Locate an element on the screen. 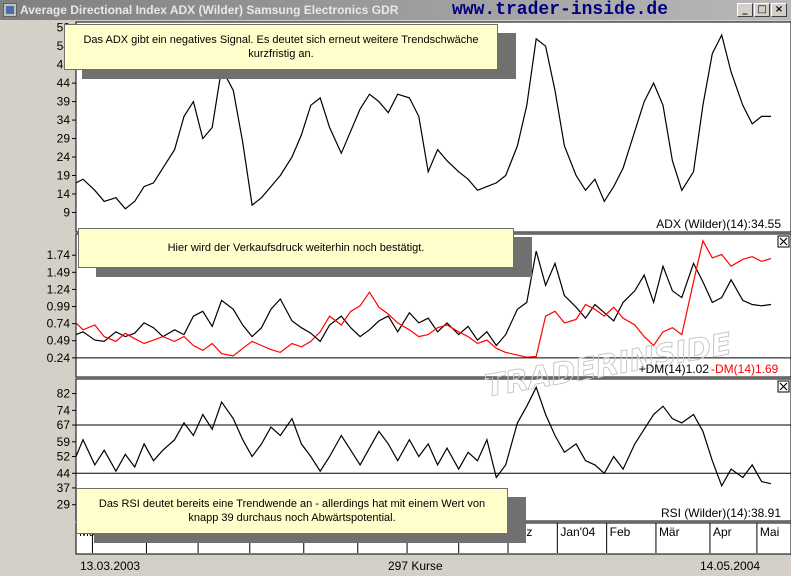 The height and width of the screenshot is (576, 791). panel-3-y-tick-label: 67 is located at coordinates (64, 425).